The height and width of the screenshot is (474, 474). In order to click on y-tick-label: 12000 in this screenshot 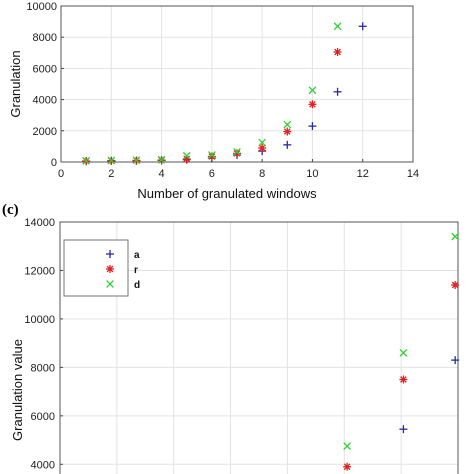, I will do `click(39, 271)`.